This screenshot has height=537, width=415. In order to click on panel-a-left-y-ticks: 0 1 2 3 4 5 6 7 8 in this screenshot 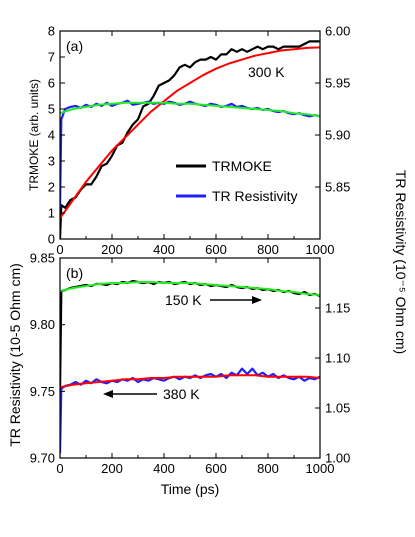, I will do `click(56, 135)`.